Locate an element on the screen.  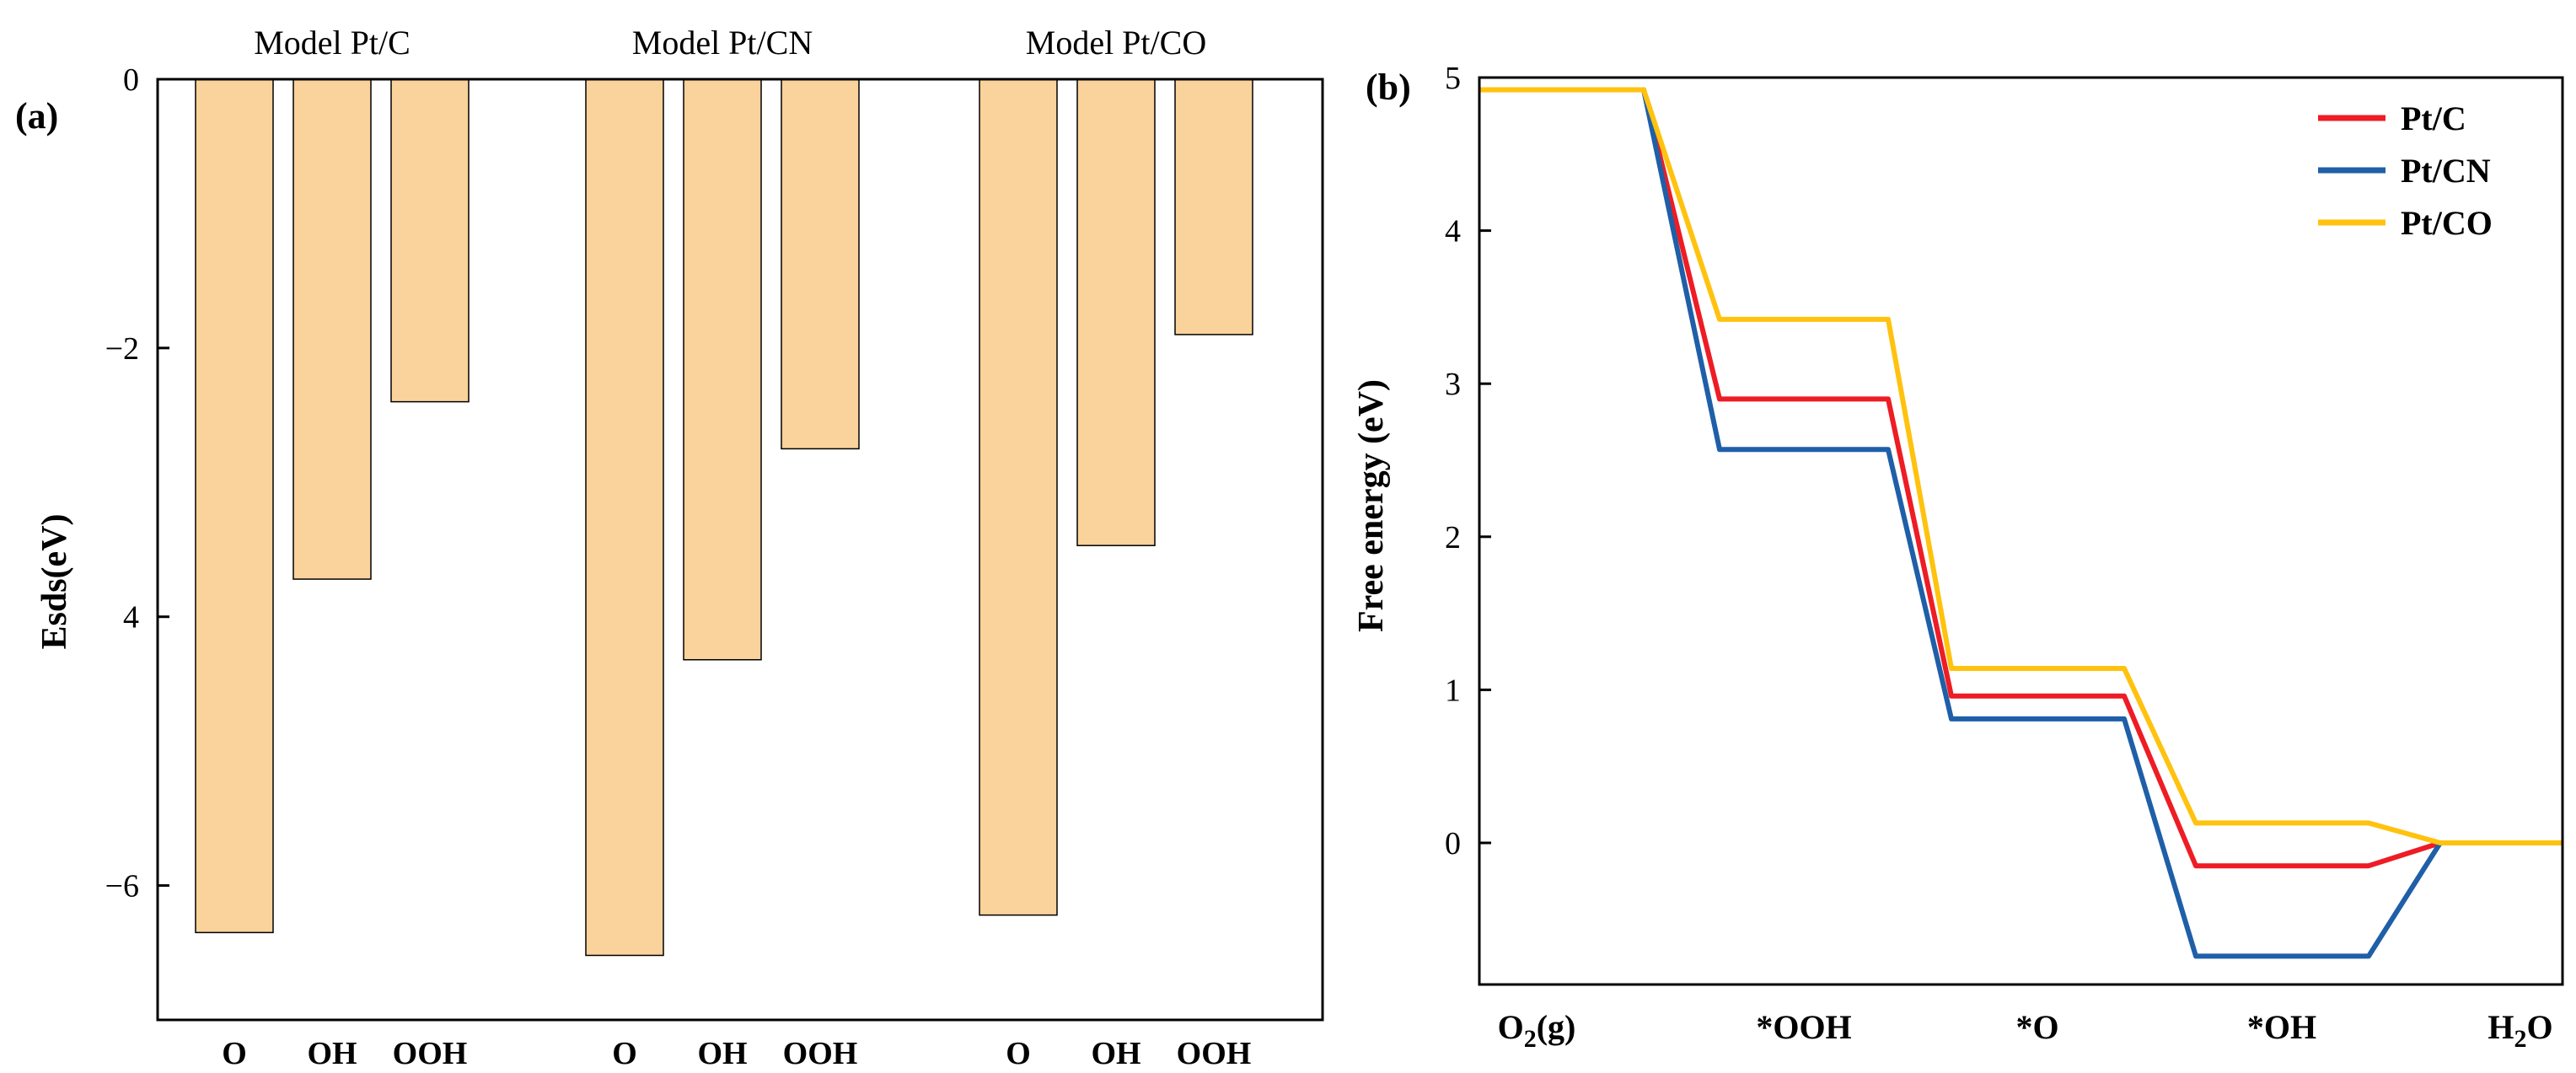
panel-b-legend: Pt/C Pt/CN Pt/CO is located at coordinates (2405, 170).